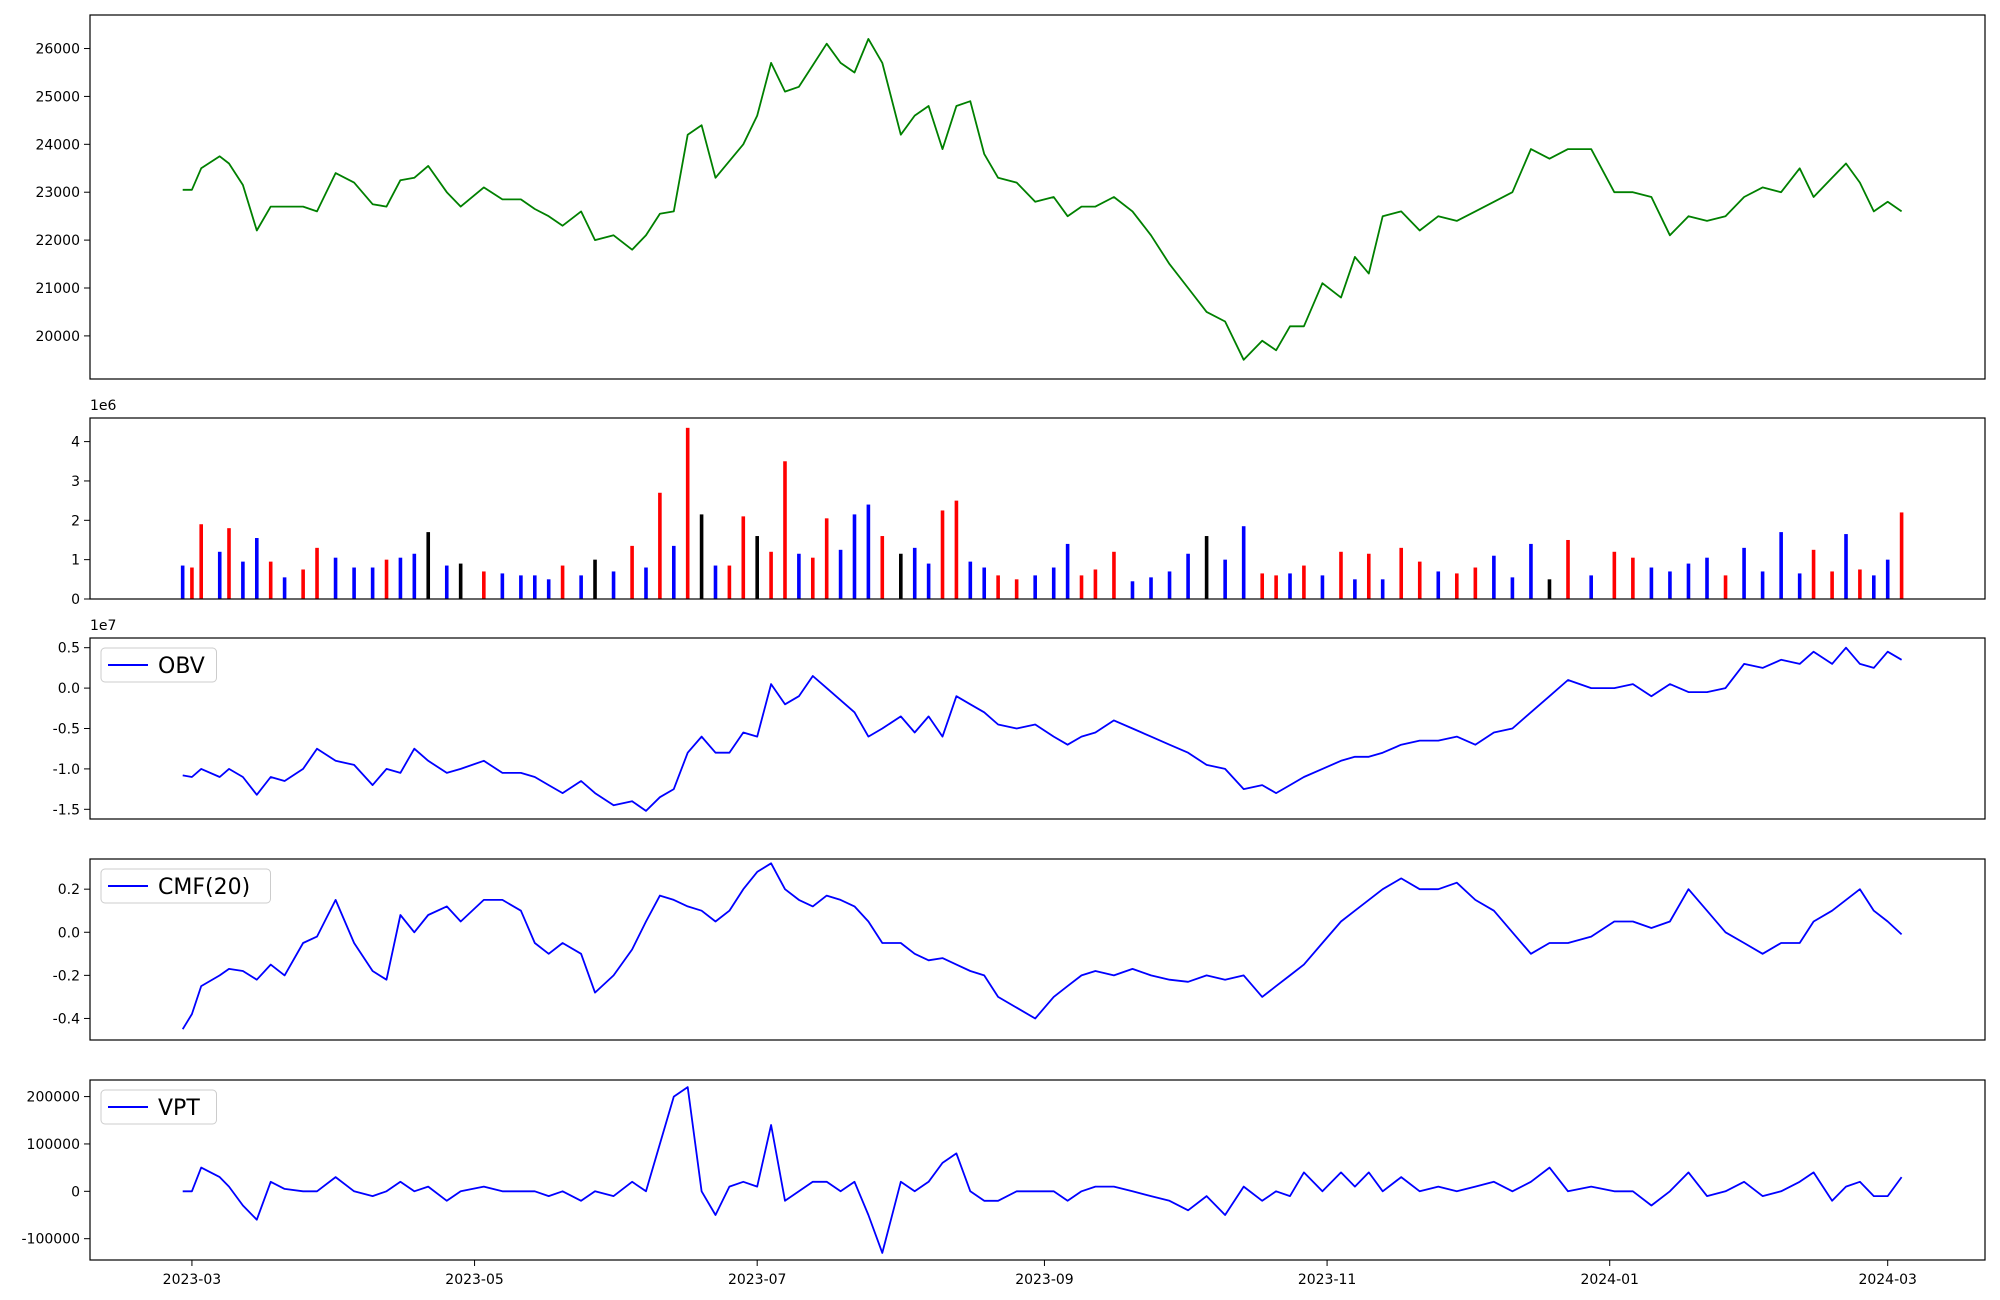 Image resolution: width=2000 pixels, height=1300 pixels. Describe the element at coordinates (75, 482) in the screenshot. I see `volume-ytick-label: 3` at that location.